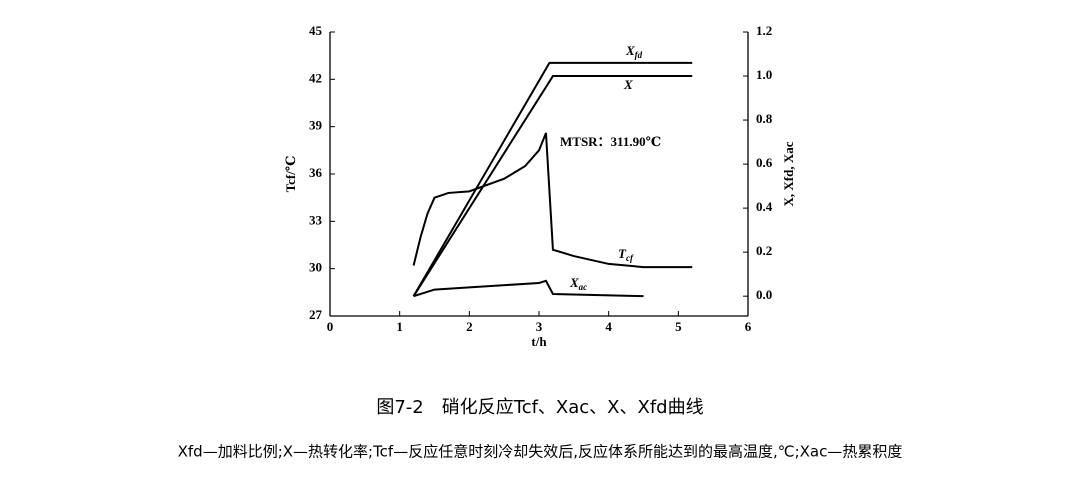 The height and width of the screenshot is (490, 1080). What do you see at coordinates (316, 30) in the screenshot?
I see `y-tick-label: 45` at bounding box center [316, 30].